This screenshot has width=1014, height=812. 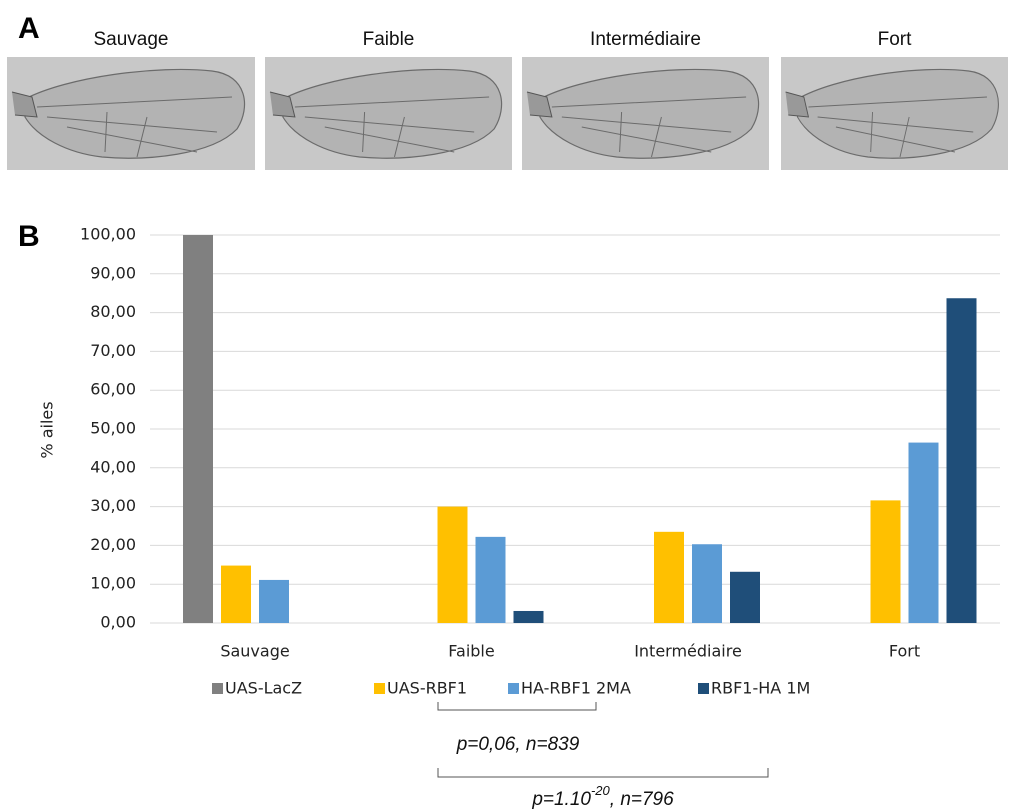 What do you see at coordinates (113, 583) in the screenshot?
I see `y-tick-label: 10,00` at bounding box center [113, 583].